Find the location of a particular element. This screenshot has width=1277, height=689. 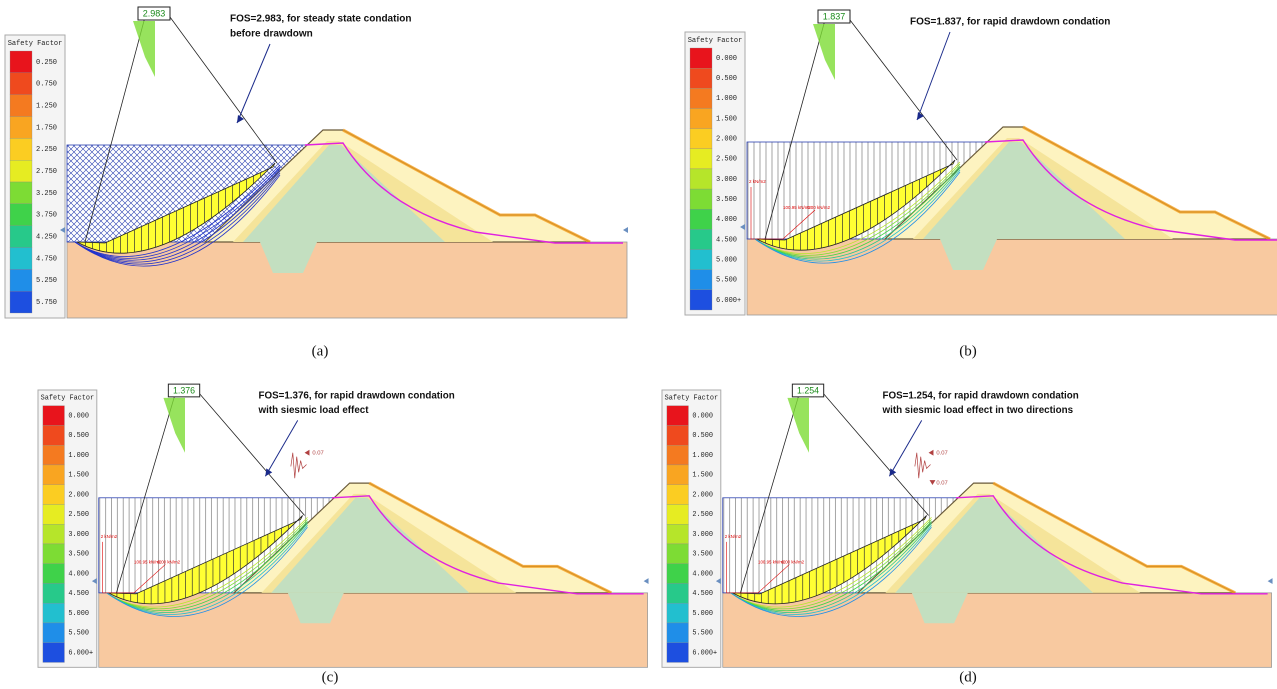

caption: (c) is located at coordinates (330, 677).